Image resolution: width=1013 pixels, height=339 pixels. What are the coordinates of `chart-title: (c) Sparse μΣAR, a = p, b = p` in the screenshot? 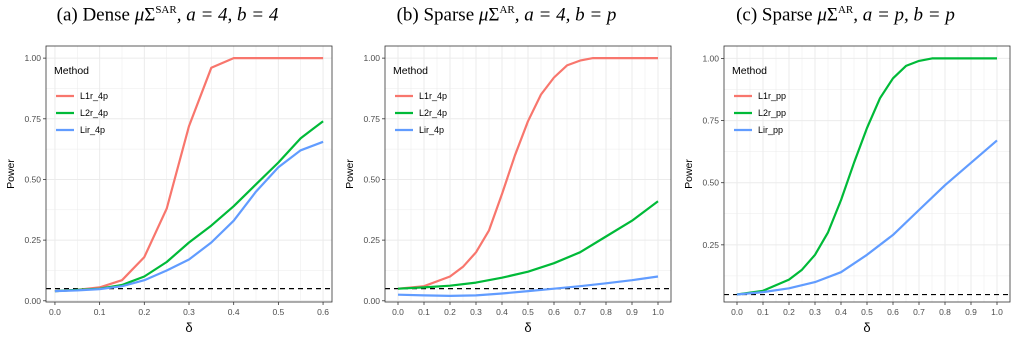 It's located at (845, 15).